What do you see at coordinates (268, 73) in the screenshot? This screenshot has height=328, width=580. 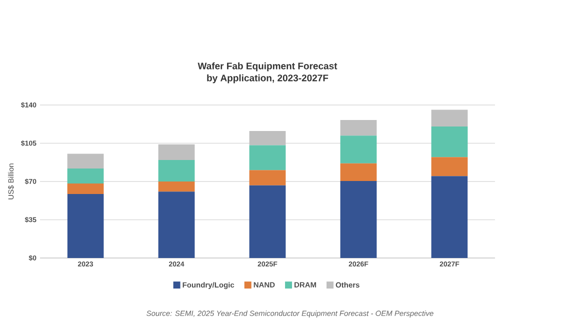 I see `chart-title: Wafer Fab Equipment Forecast by Application, 2023-2027F` at bounding box center [268, 73].